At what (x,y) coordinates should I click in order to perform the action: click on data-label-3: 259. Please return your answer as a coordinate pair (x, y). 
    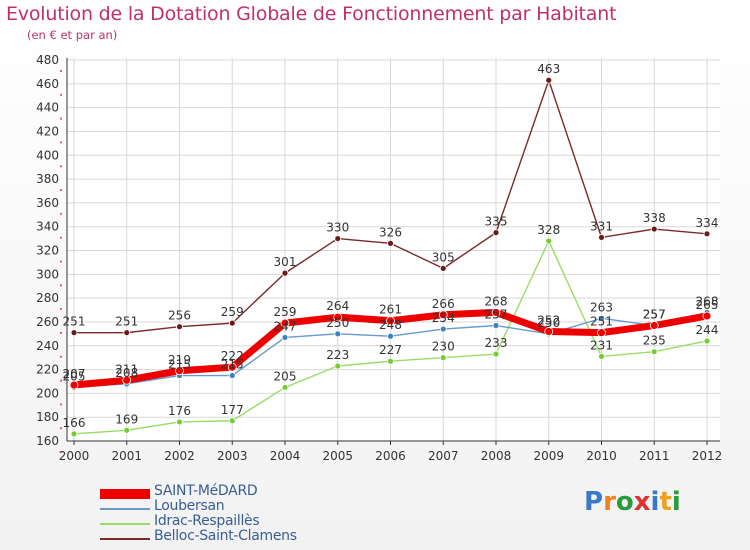
    Looking at the image, I should click on (232, 312).